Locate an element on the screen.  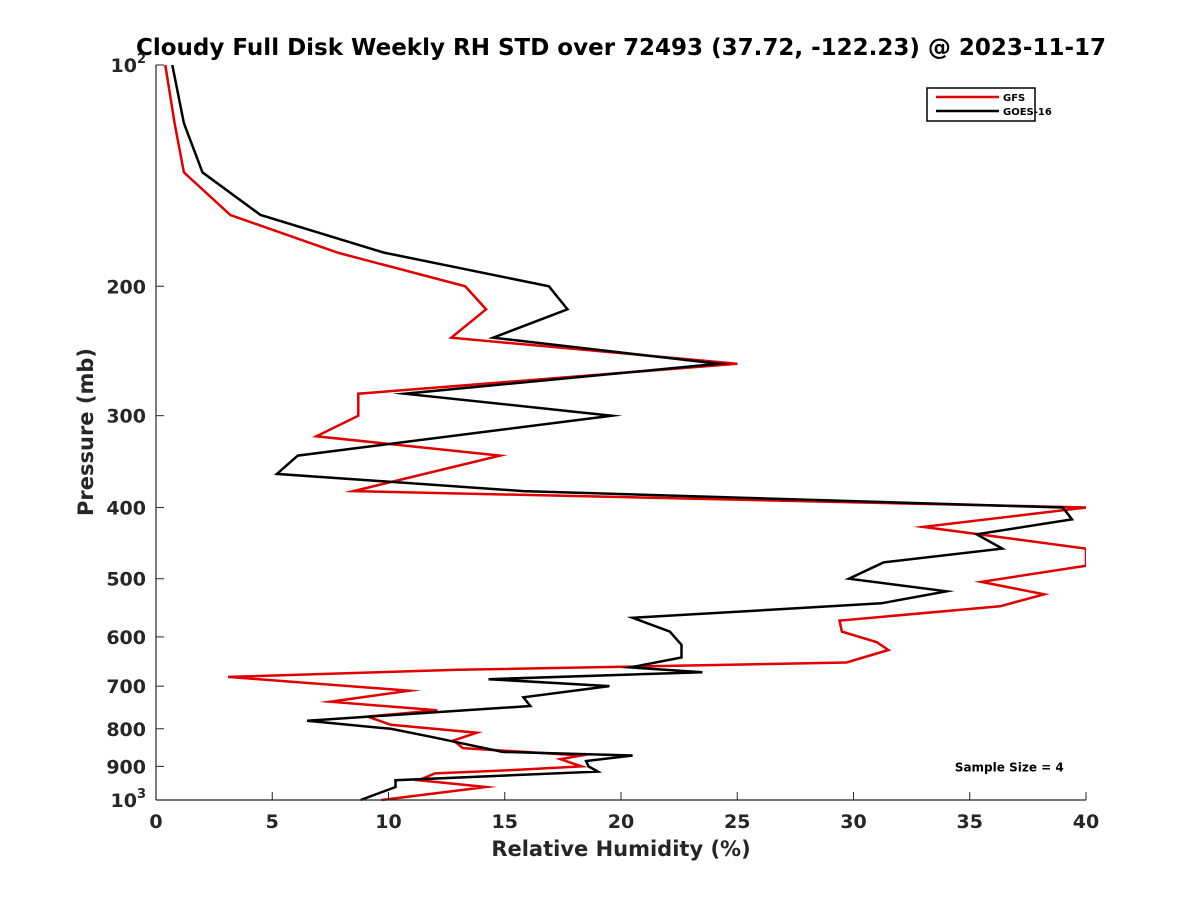
y-tick-label: 800 is located at coordinates (126, 730).